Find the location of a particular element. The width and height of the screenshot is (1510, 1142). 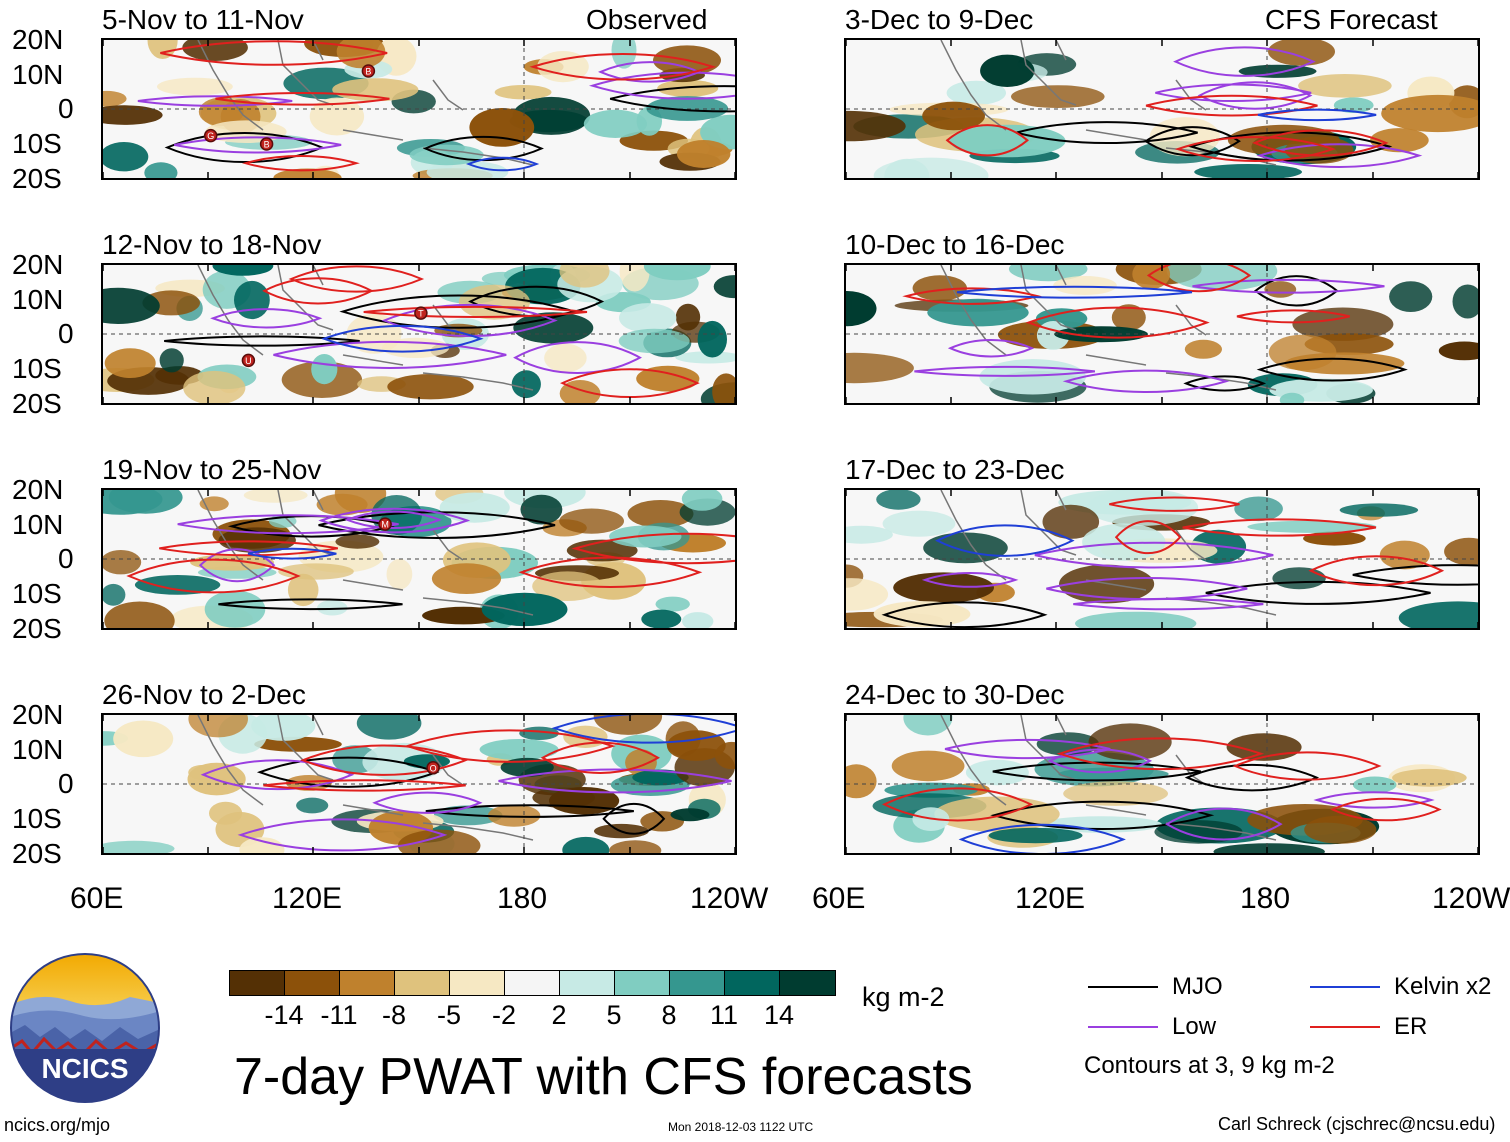

colorbar-tick-label: 11 is located at coordinates (724, 1015).